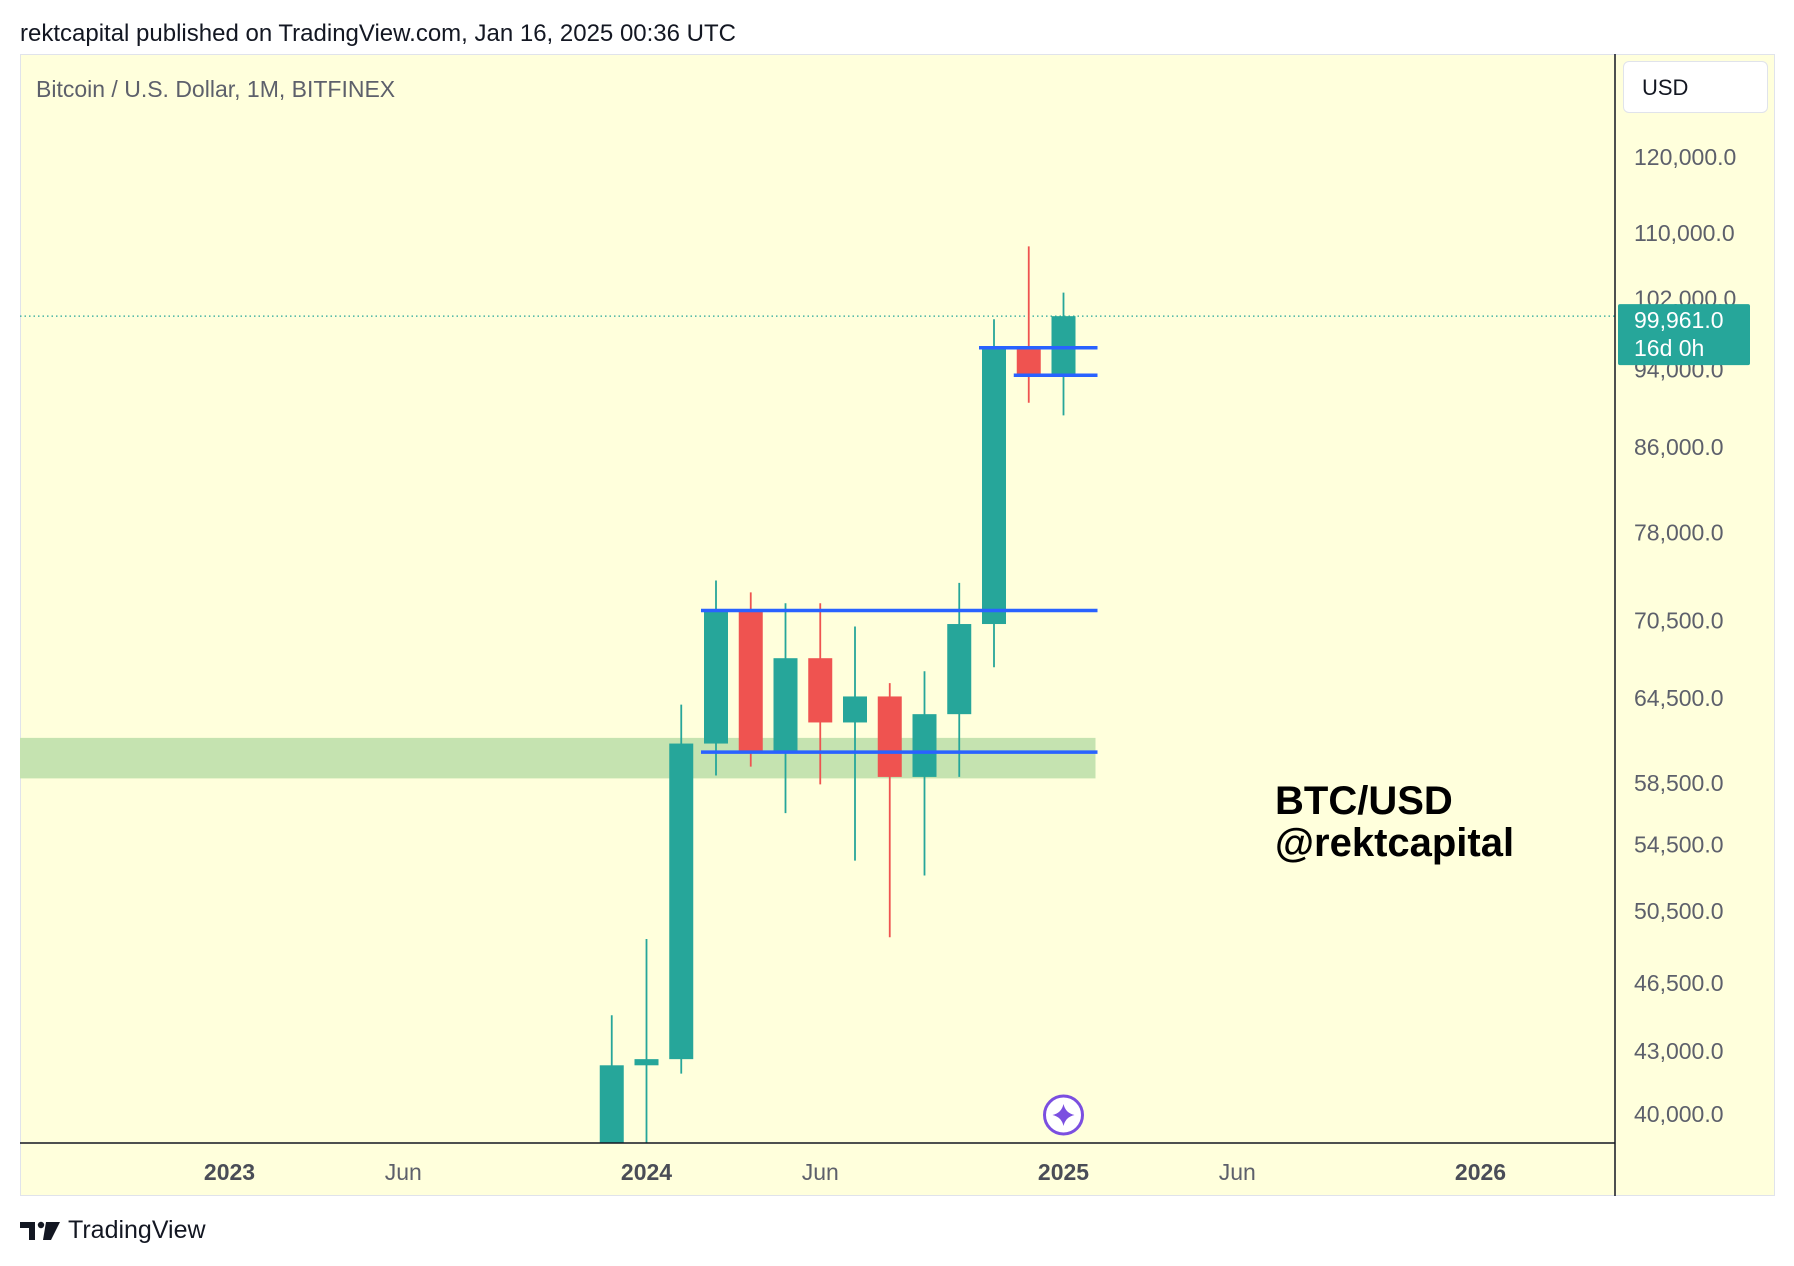 The image size is (1794, 1266). I want to click on price-tick-label: 43,000.0, so click(1679, 1051).